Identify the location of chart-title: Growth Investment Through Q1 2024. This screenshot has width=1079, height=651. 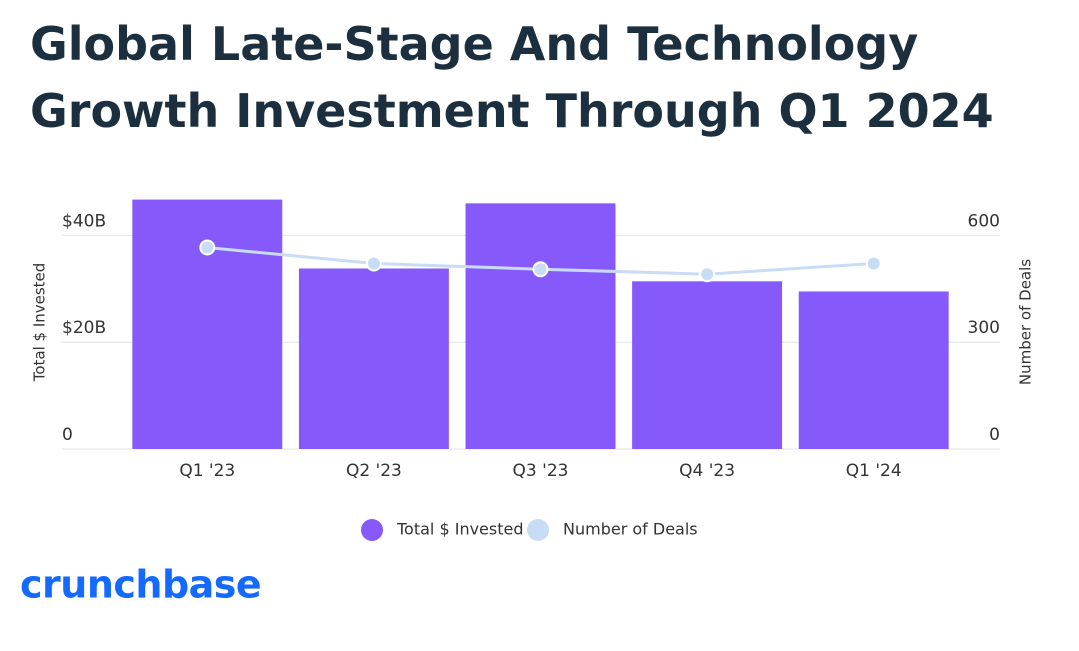
(512, 111).